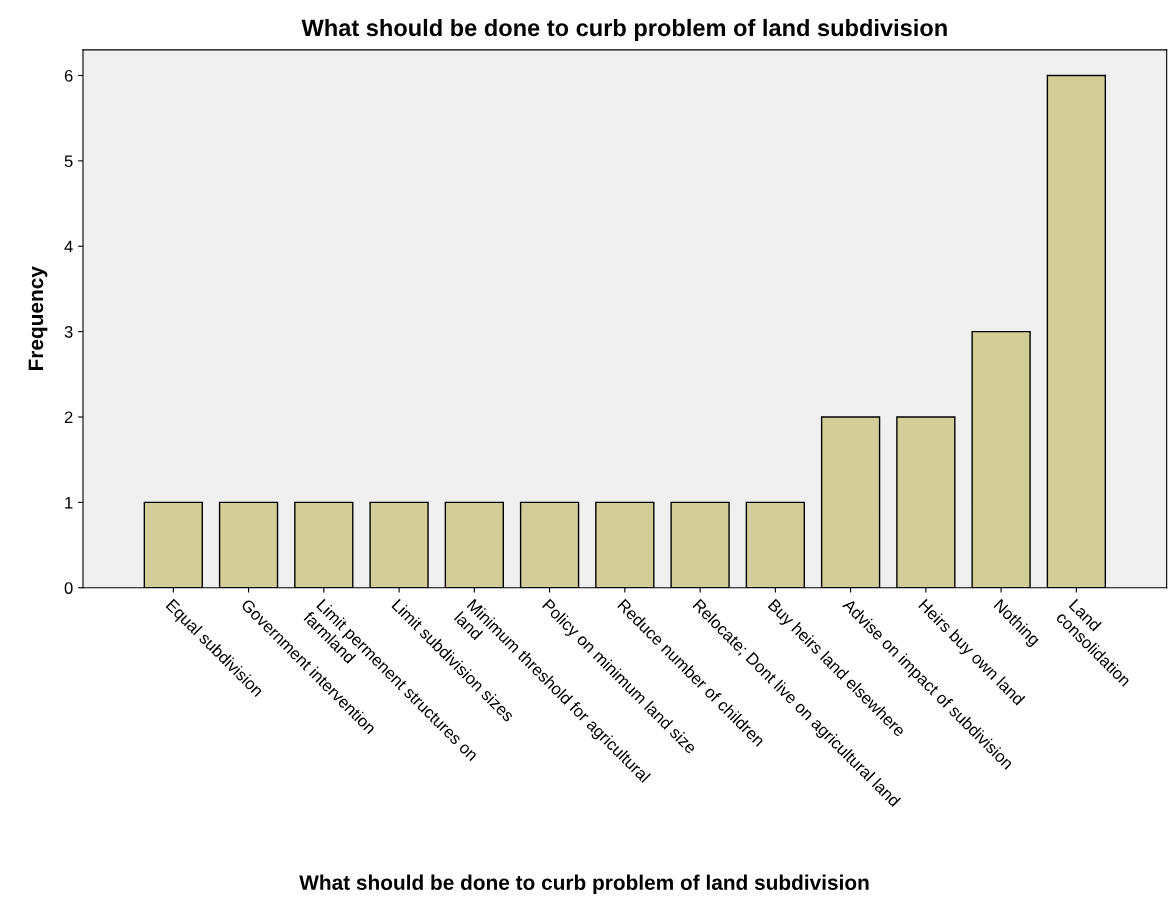 Image resolution: width=1169 pixels, height=907 pixels. I want to click on y-axis-title: Frequency, so click(38, 318).